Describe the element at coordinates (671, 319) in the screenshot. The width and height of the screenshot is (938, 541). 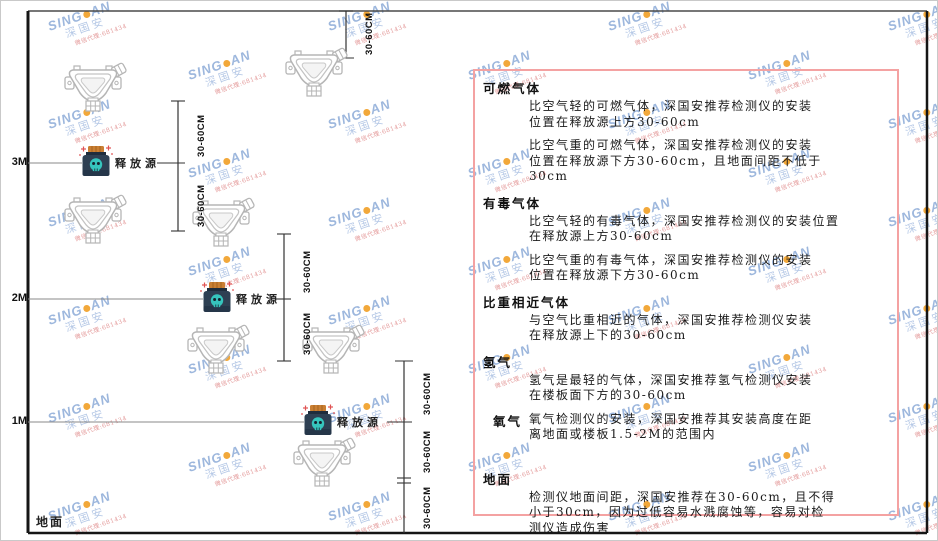
I see `panel-paragraph-line: 与空气比重相近的气体，深国安推荐检测仪安装` at that location.